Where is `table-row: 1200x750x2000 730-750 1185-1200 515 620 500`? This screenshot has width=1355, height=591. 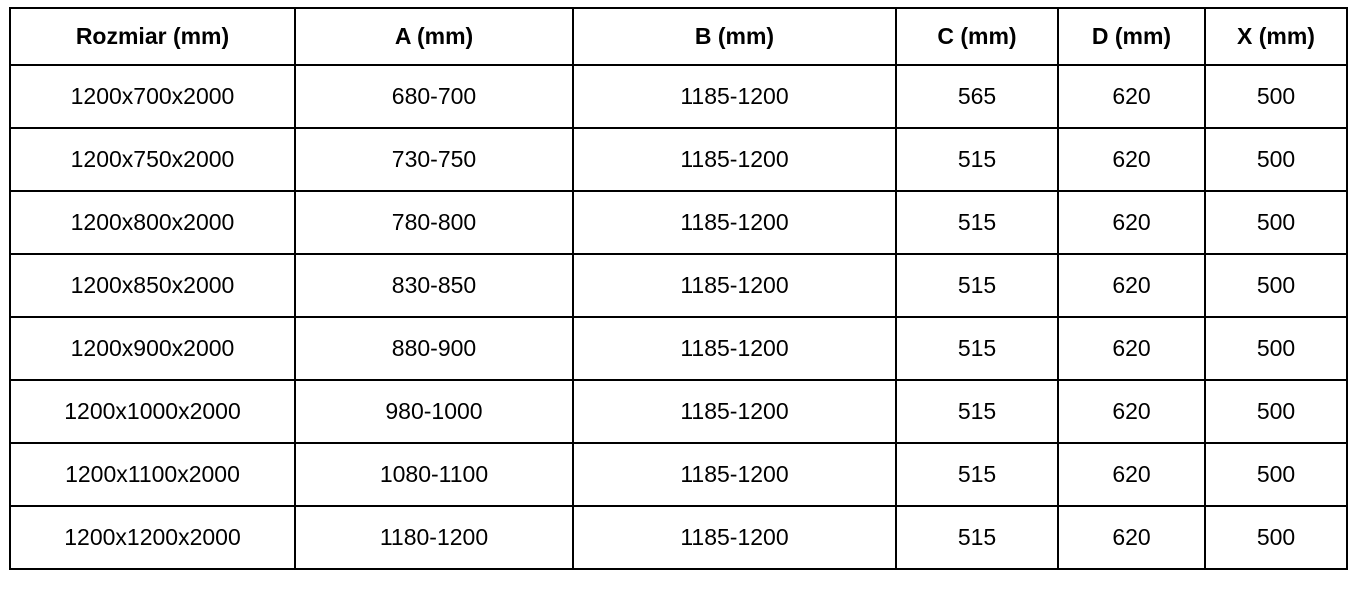 table-row: 1200x750x2000 730-750 1185-1200 515 620 500 is located at coordinates (678, 159).